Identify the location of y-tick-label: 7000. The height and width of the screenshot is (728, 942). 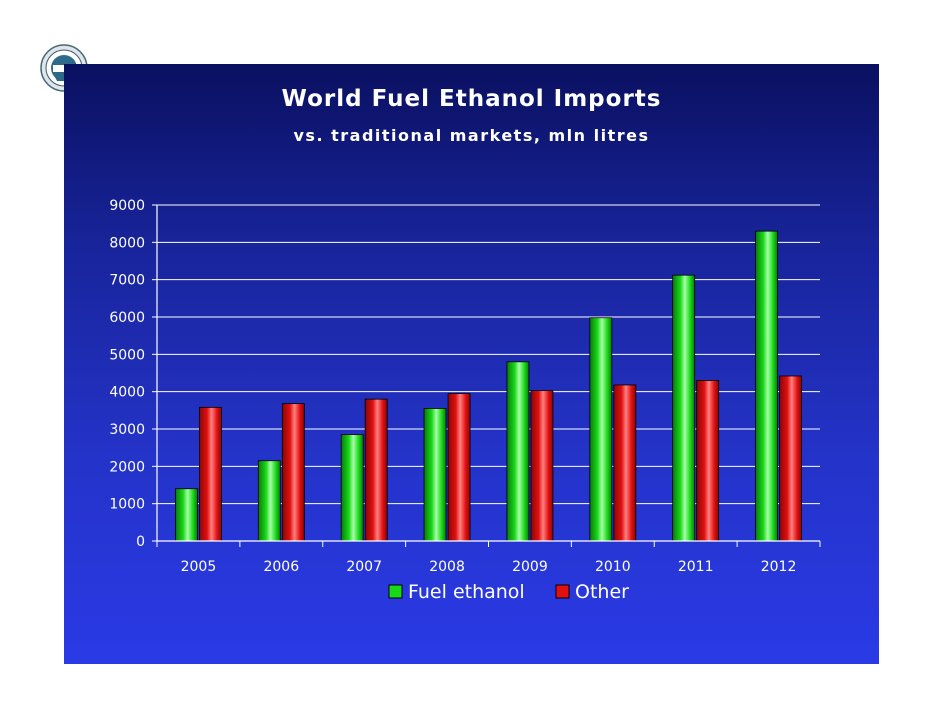
(127, 281).